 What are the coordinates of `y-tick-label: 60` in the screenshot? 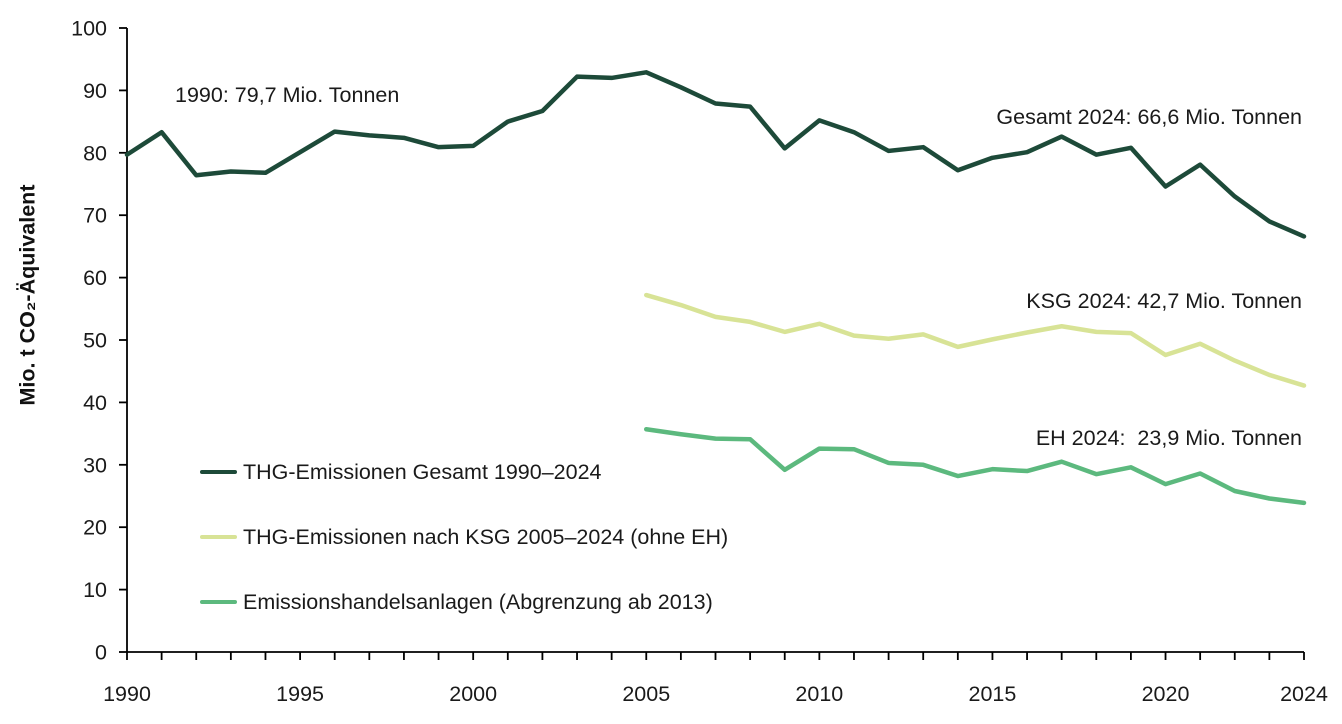 It's located at (95, 278).